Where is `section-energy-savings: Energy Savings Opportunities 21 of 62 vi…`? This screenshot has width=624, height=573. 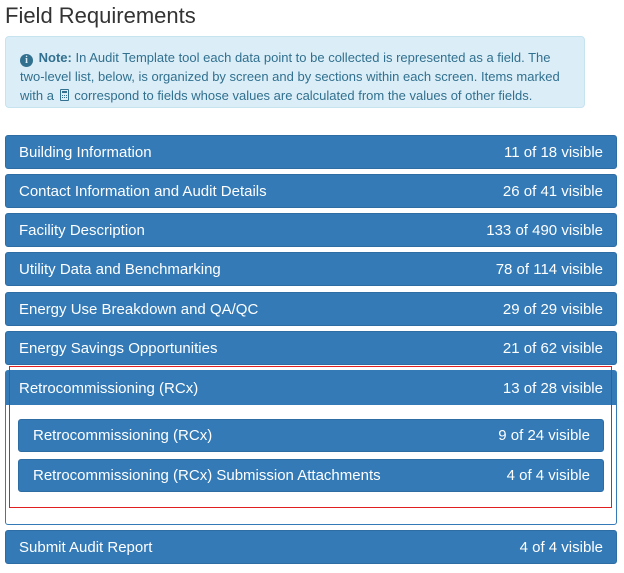 section-energy-savings: Energy Savings Opportunities 21 of 62 vi… is located at coordinates (311, 348).